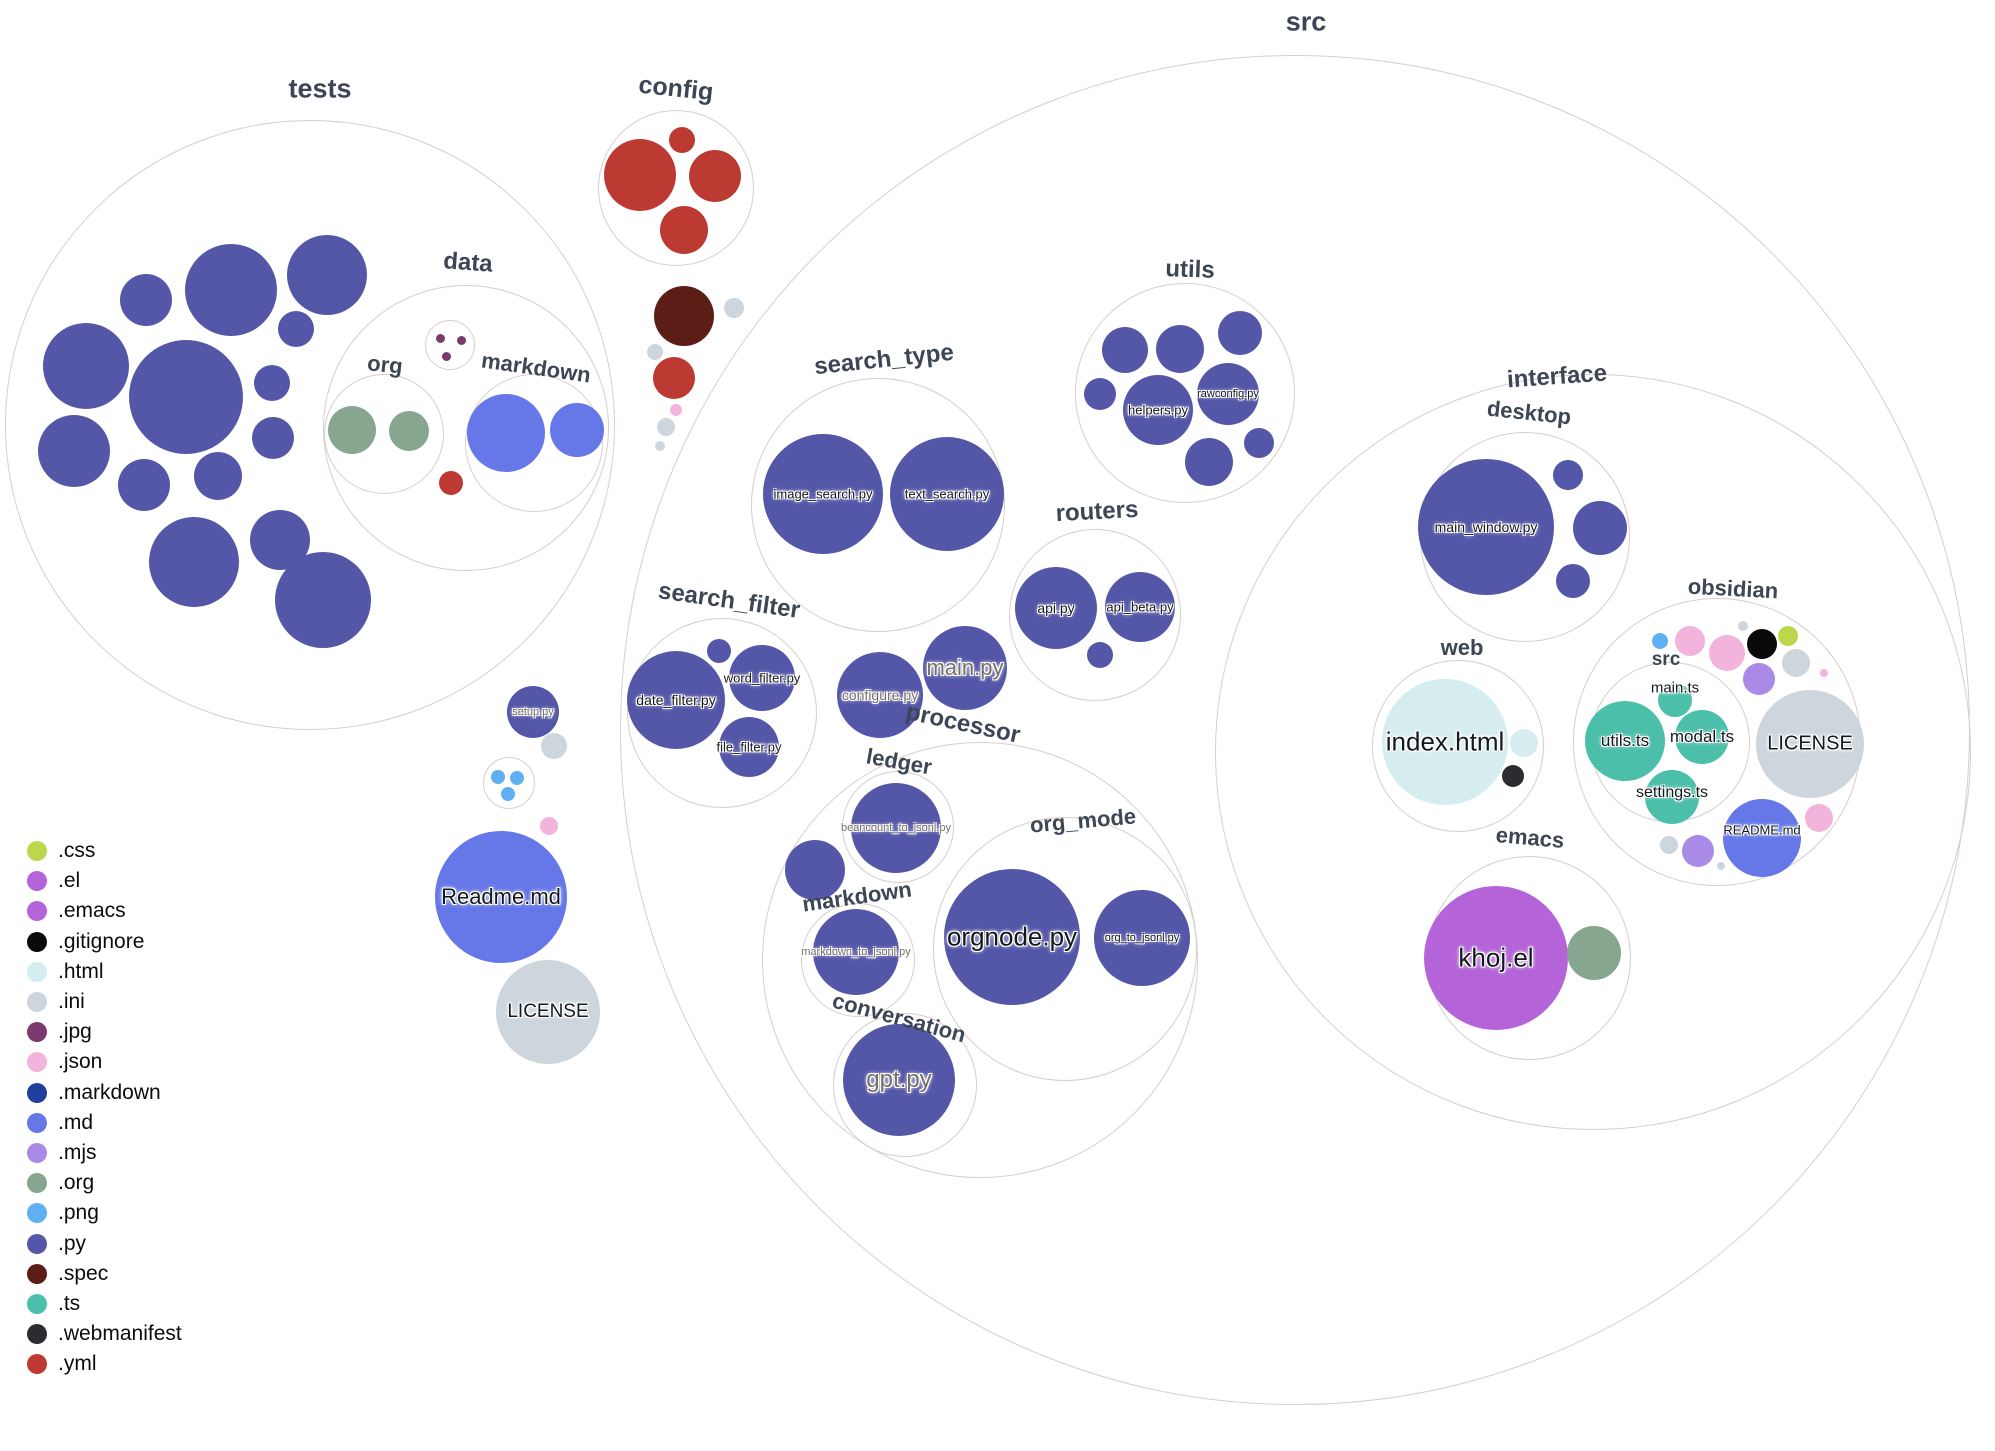 This screenshot has width=1995, height=1451. I want to click on folder-data, so click(466, 428).